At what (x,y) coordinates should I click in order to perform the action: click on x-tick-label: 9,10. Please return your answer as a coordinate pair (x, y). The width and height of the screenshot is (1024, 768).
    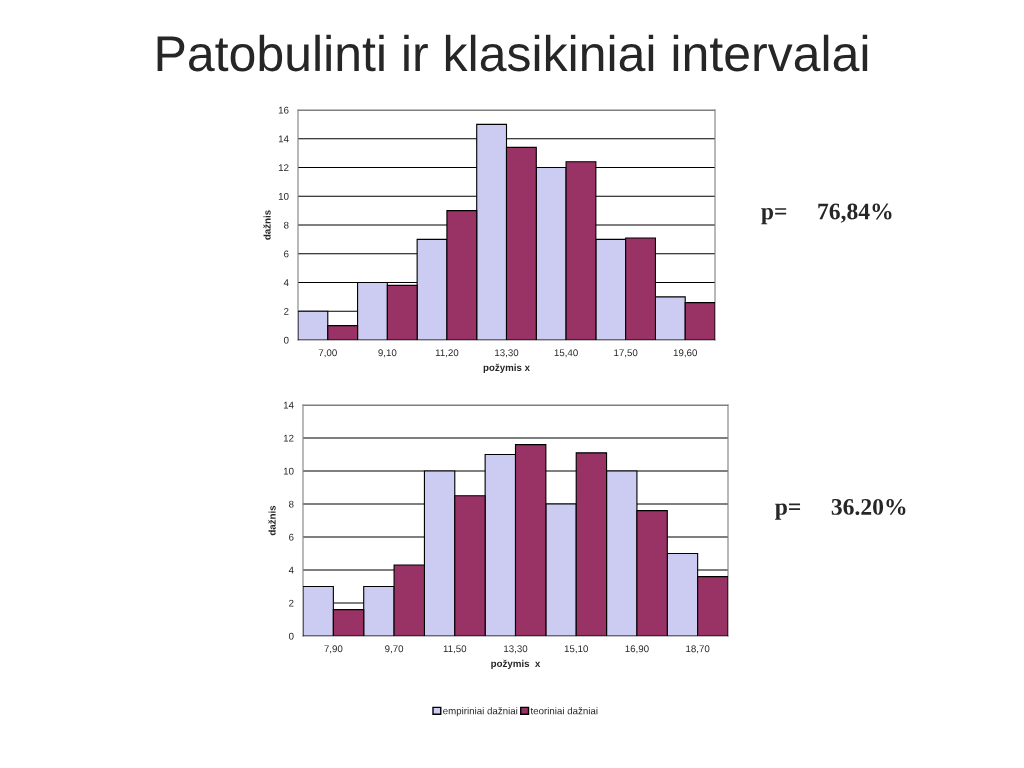
    Looking at the image, I should click on (387, 353).